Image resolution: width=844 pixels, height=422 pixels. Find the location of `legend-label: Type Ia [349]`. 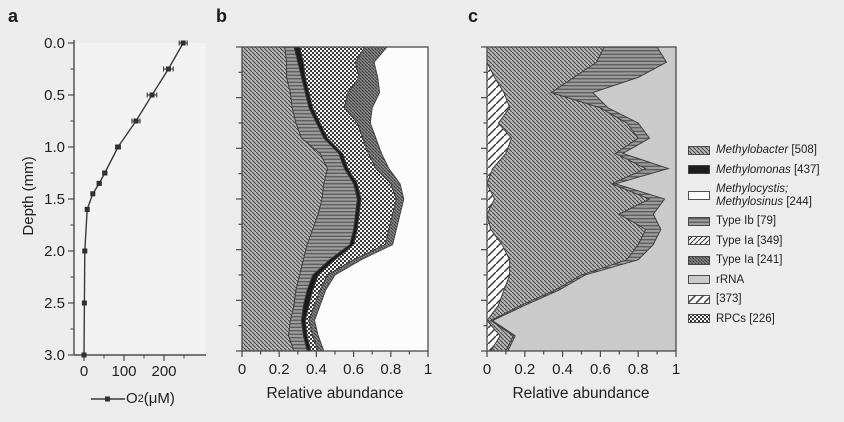

legend-label: Type Ia [349] is located at coordinates (749, 240).